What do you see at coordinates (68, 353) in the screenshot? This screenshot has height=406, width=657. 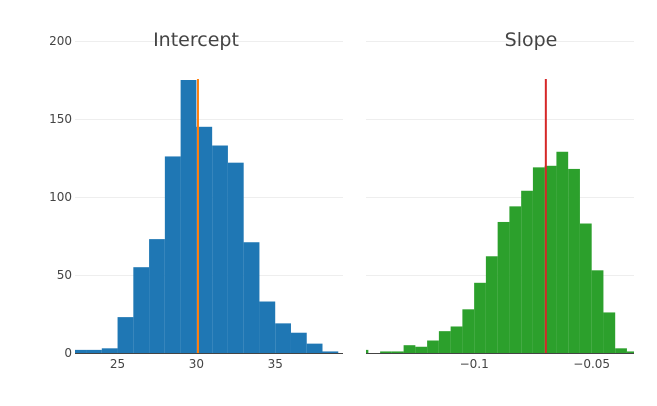 I see `y-tick-label: 0` at bounding box center [68, 353].